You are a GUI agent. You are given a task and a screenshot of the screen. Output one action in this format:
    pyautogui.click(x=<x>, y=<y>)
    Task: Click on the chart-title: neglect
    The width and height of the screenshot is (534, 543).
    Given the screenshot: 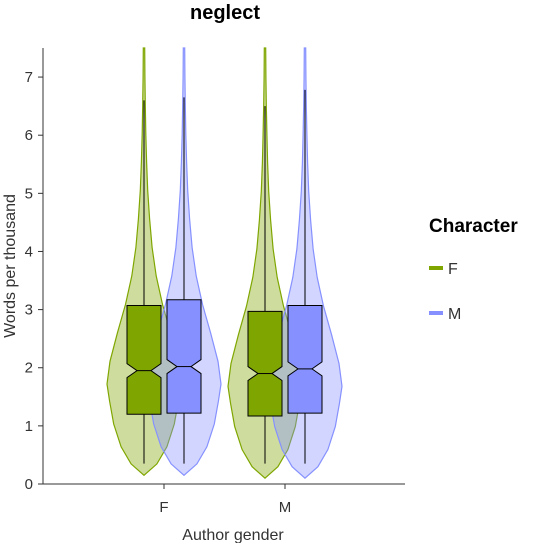 What is the action you would take?
    pyautogui.click(x=225, y=13)
    